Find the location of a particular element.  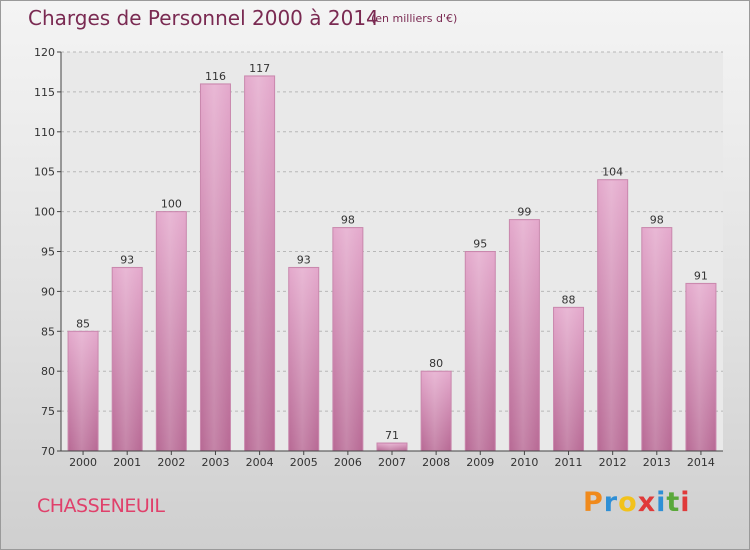

logo-letter: x is located at coordinates (647, 502).